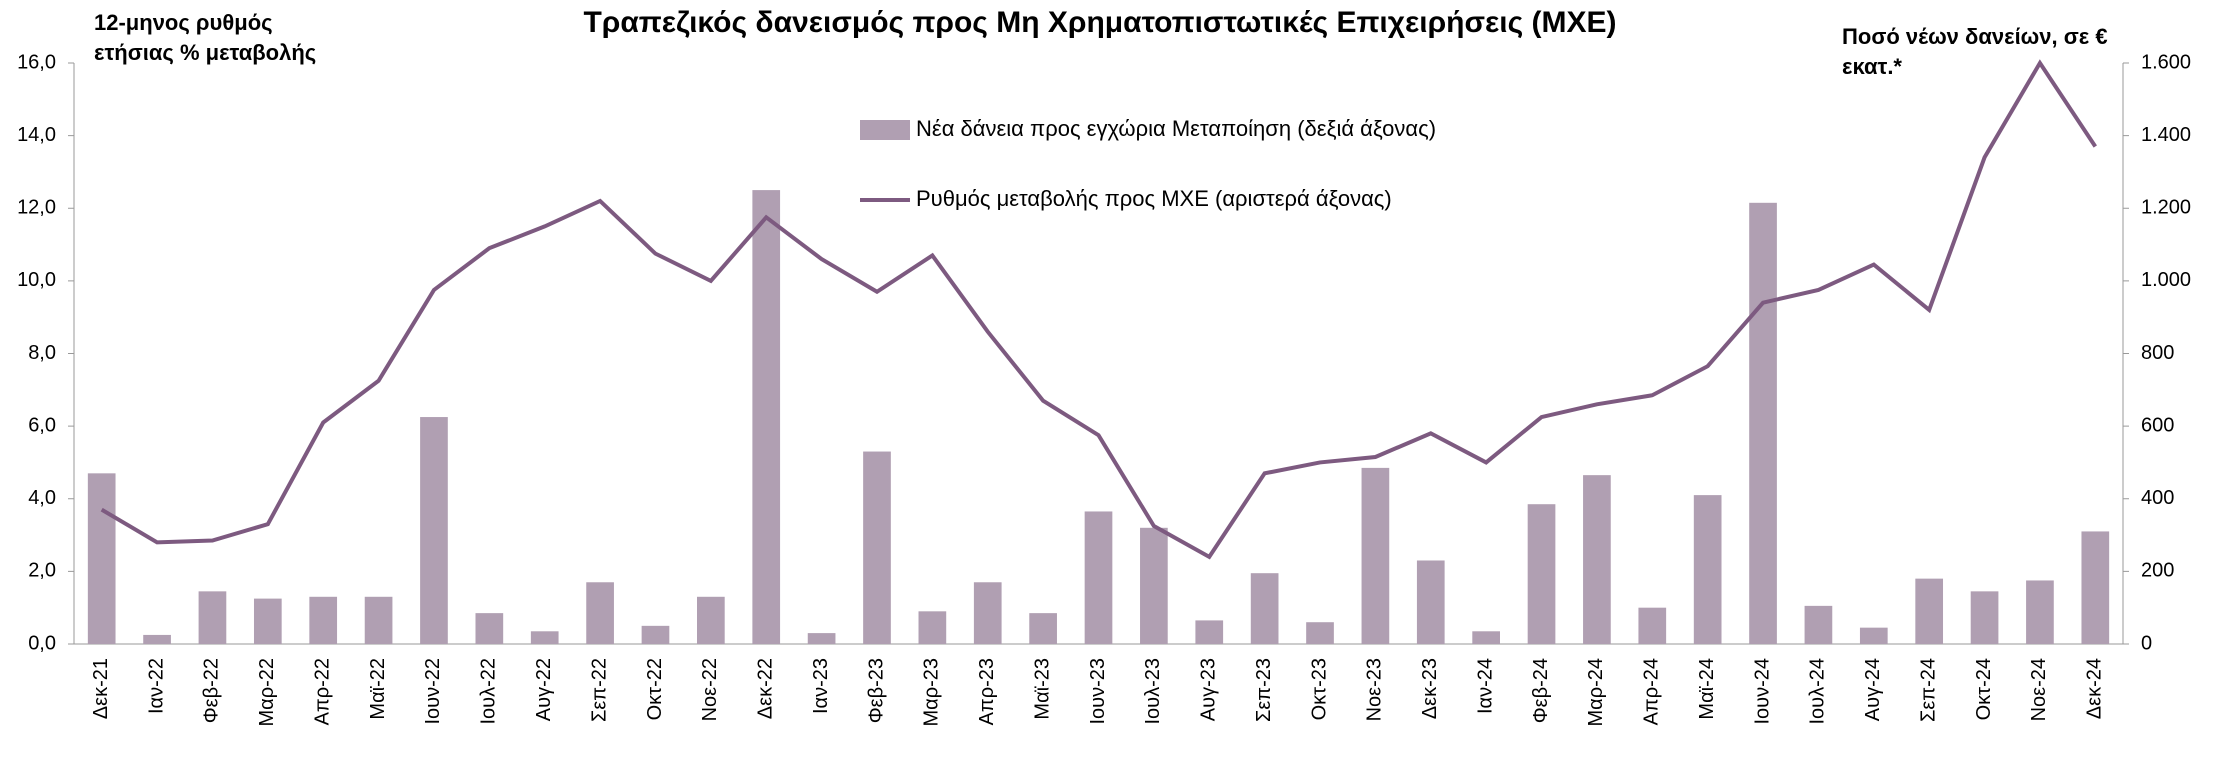  Describe the element at coordinates (212, 690) in the screenshot. I see `x-tick-label: Φεβ-22` at that location.